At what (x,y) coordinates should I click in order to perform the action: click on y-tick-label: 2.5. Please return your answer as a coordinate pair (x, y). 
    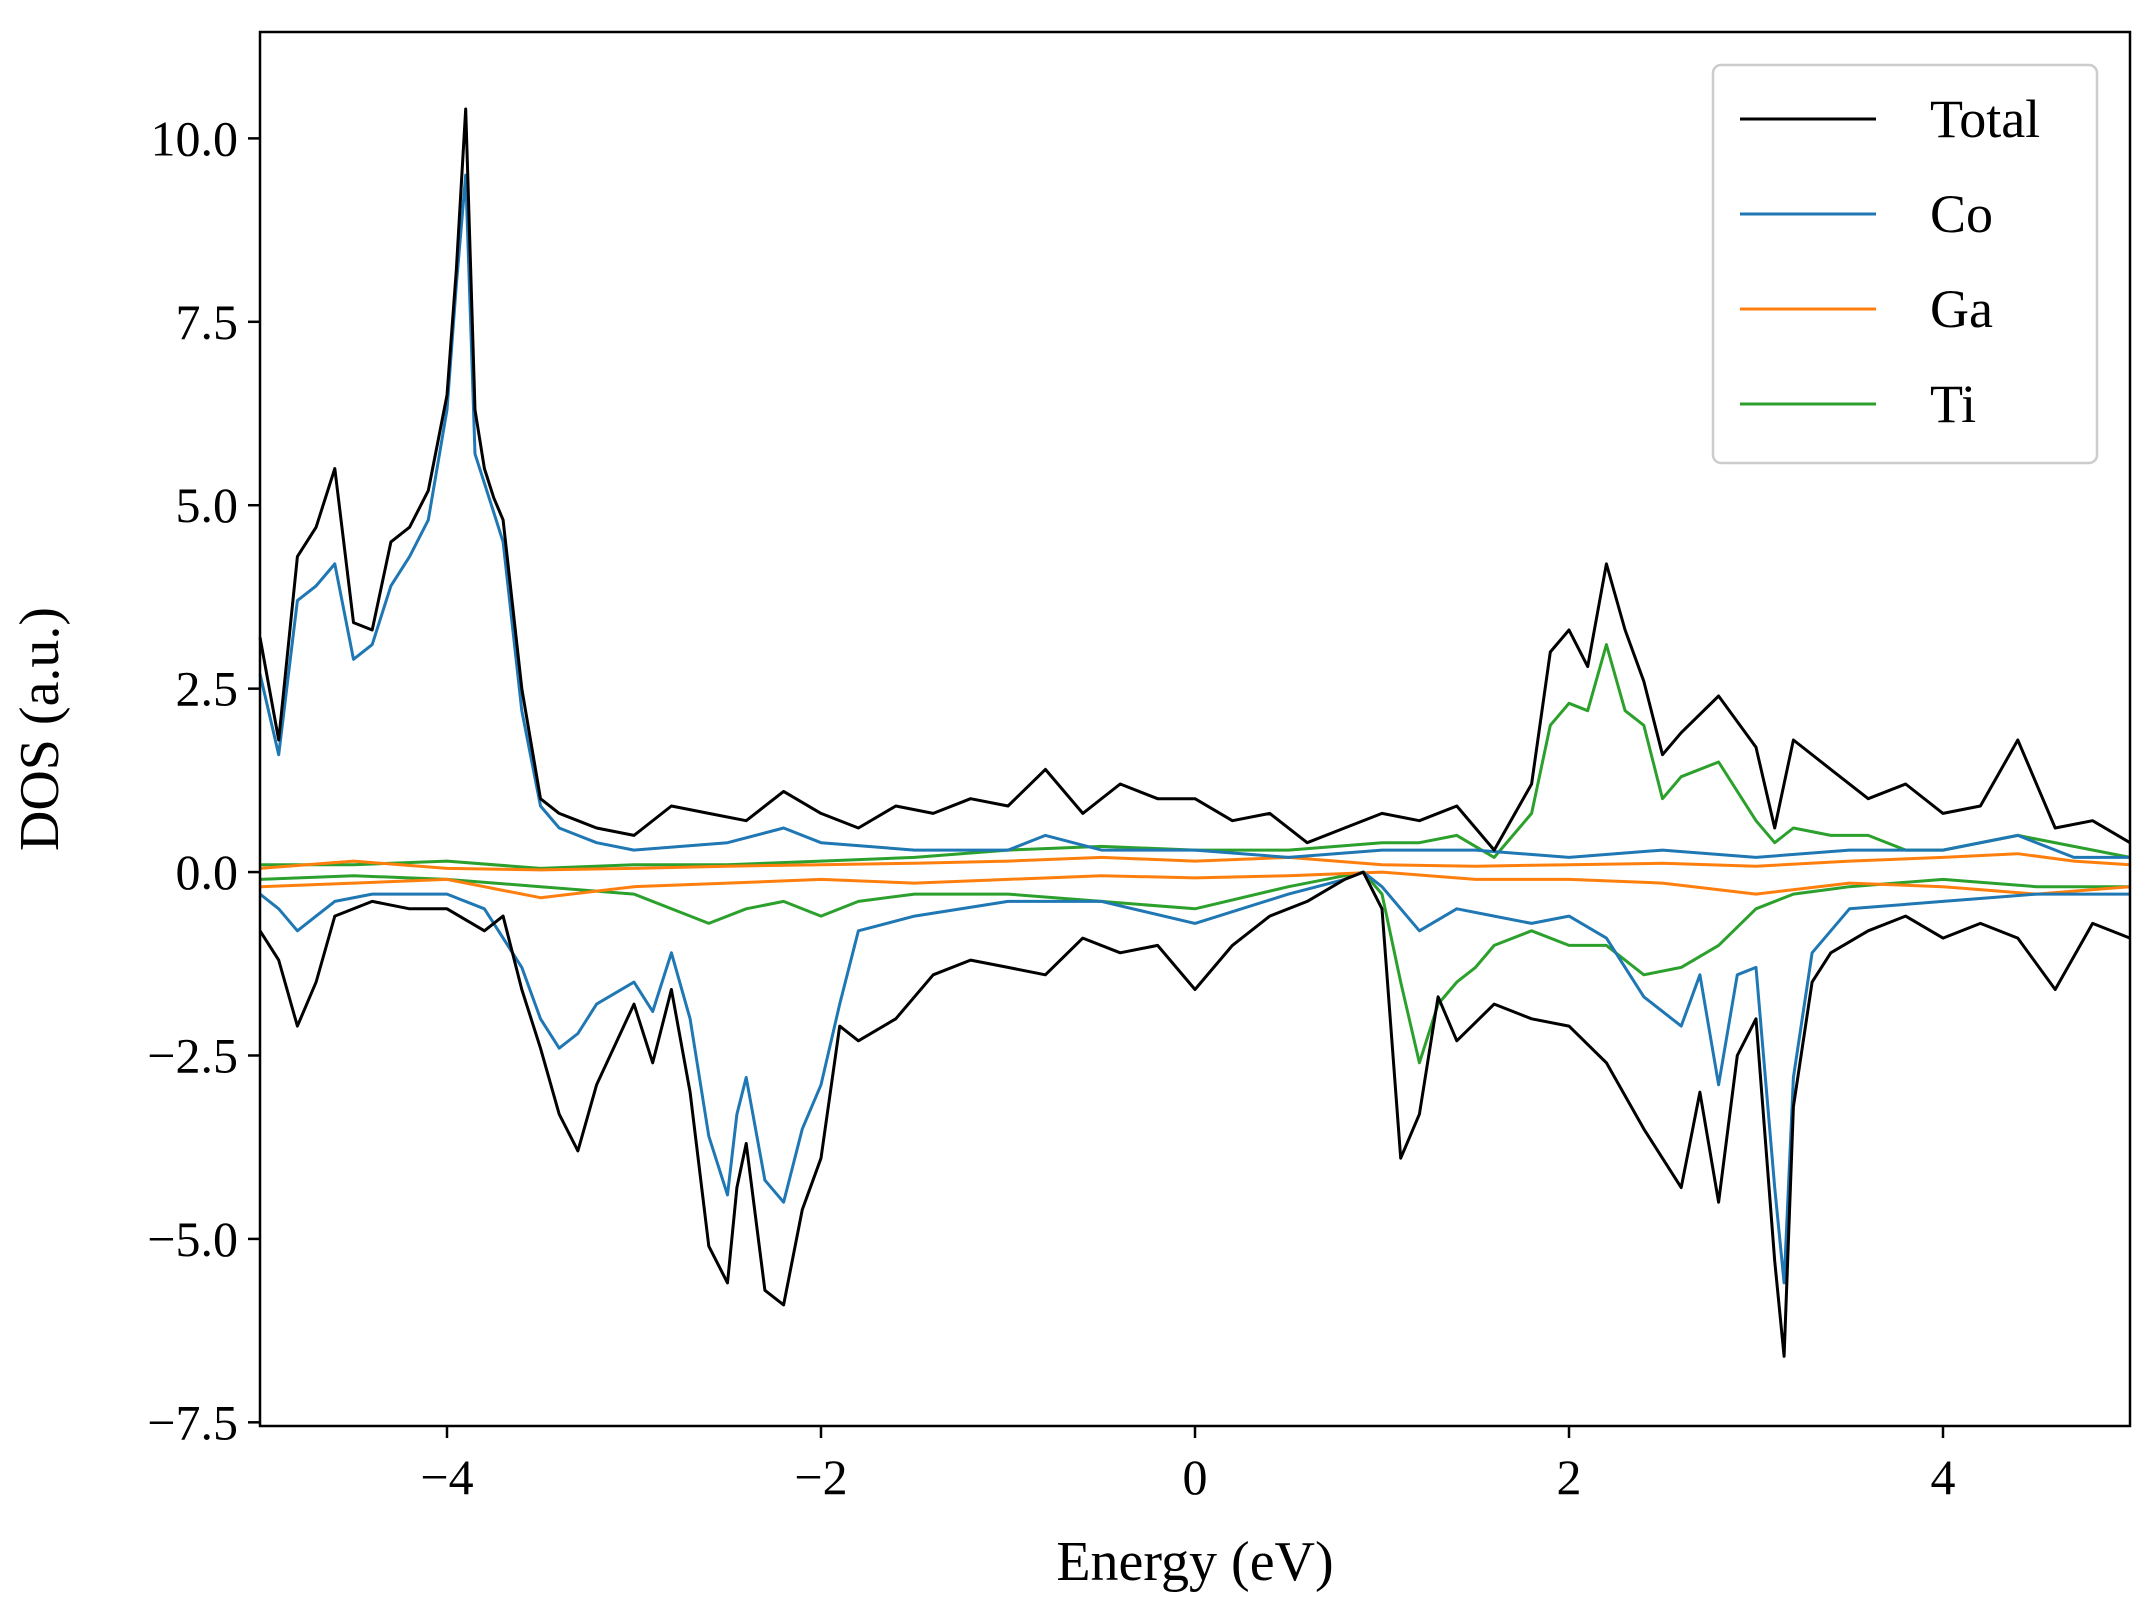
    Looking at the image, I should click on (207, 689).